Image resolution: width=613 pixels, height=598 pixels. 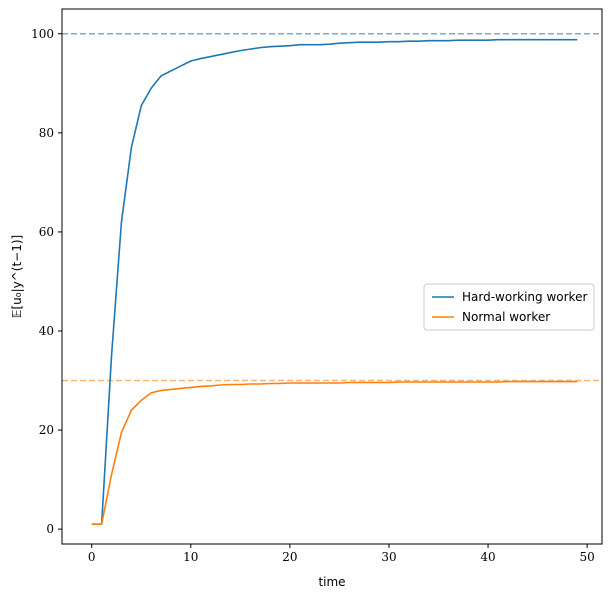 I want to click on legend-box, so click(x=509, y=307).